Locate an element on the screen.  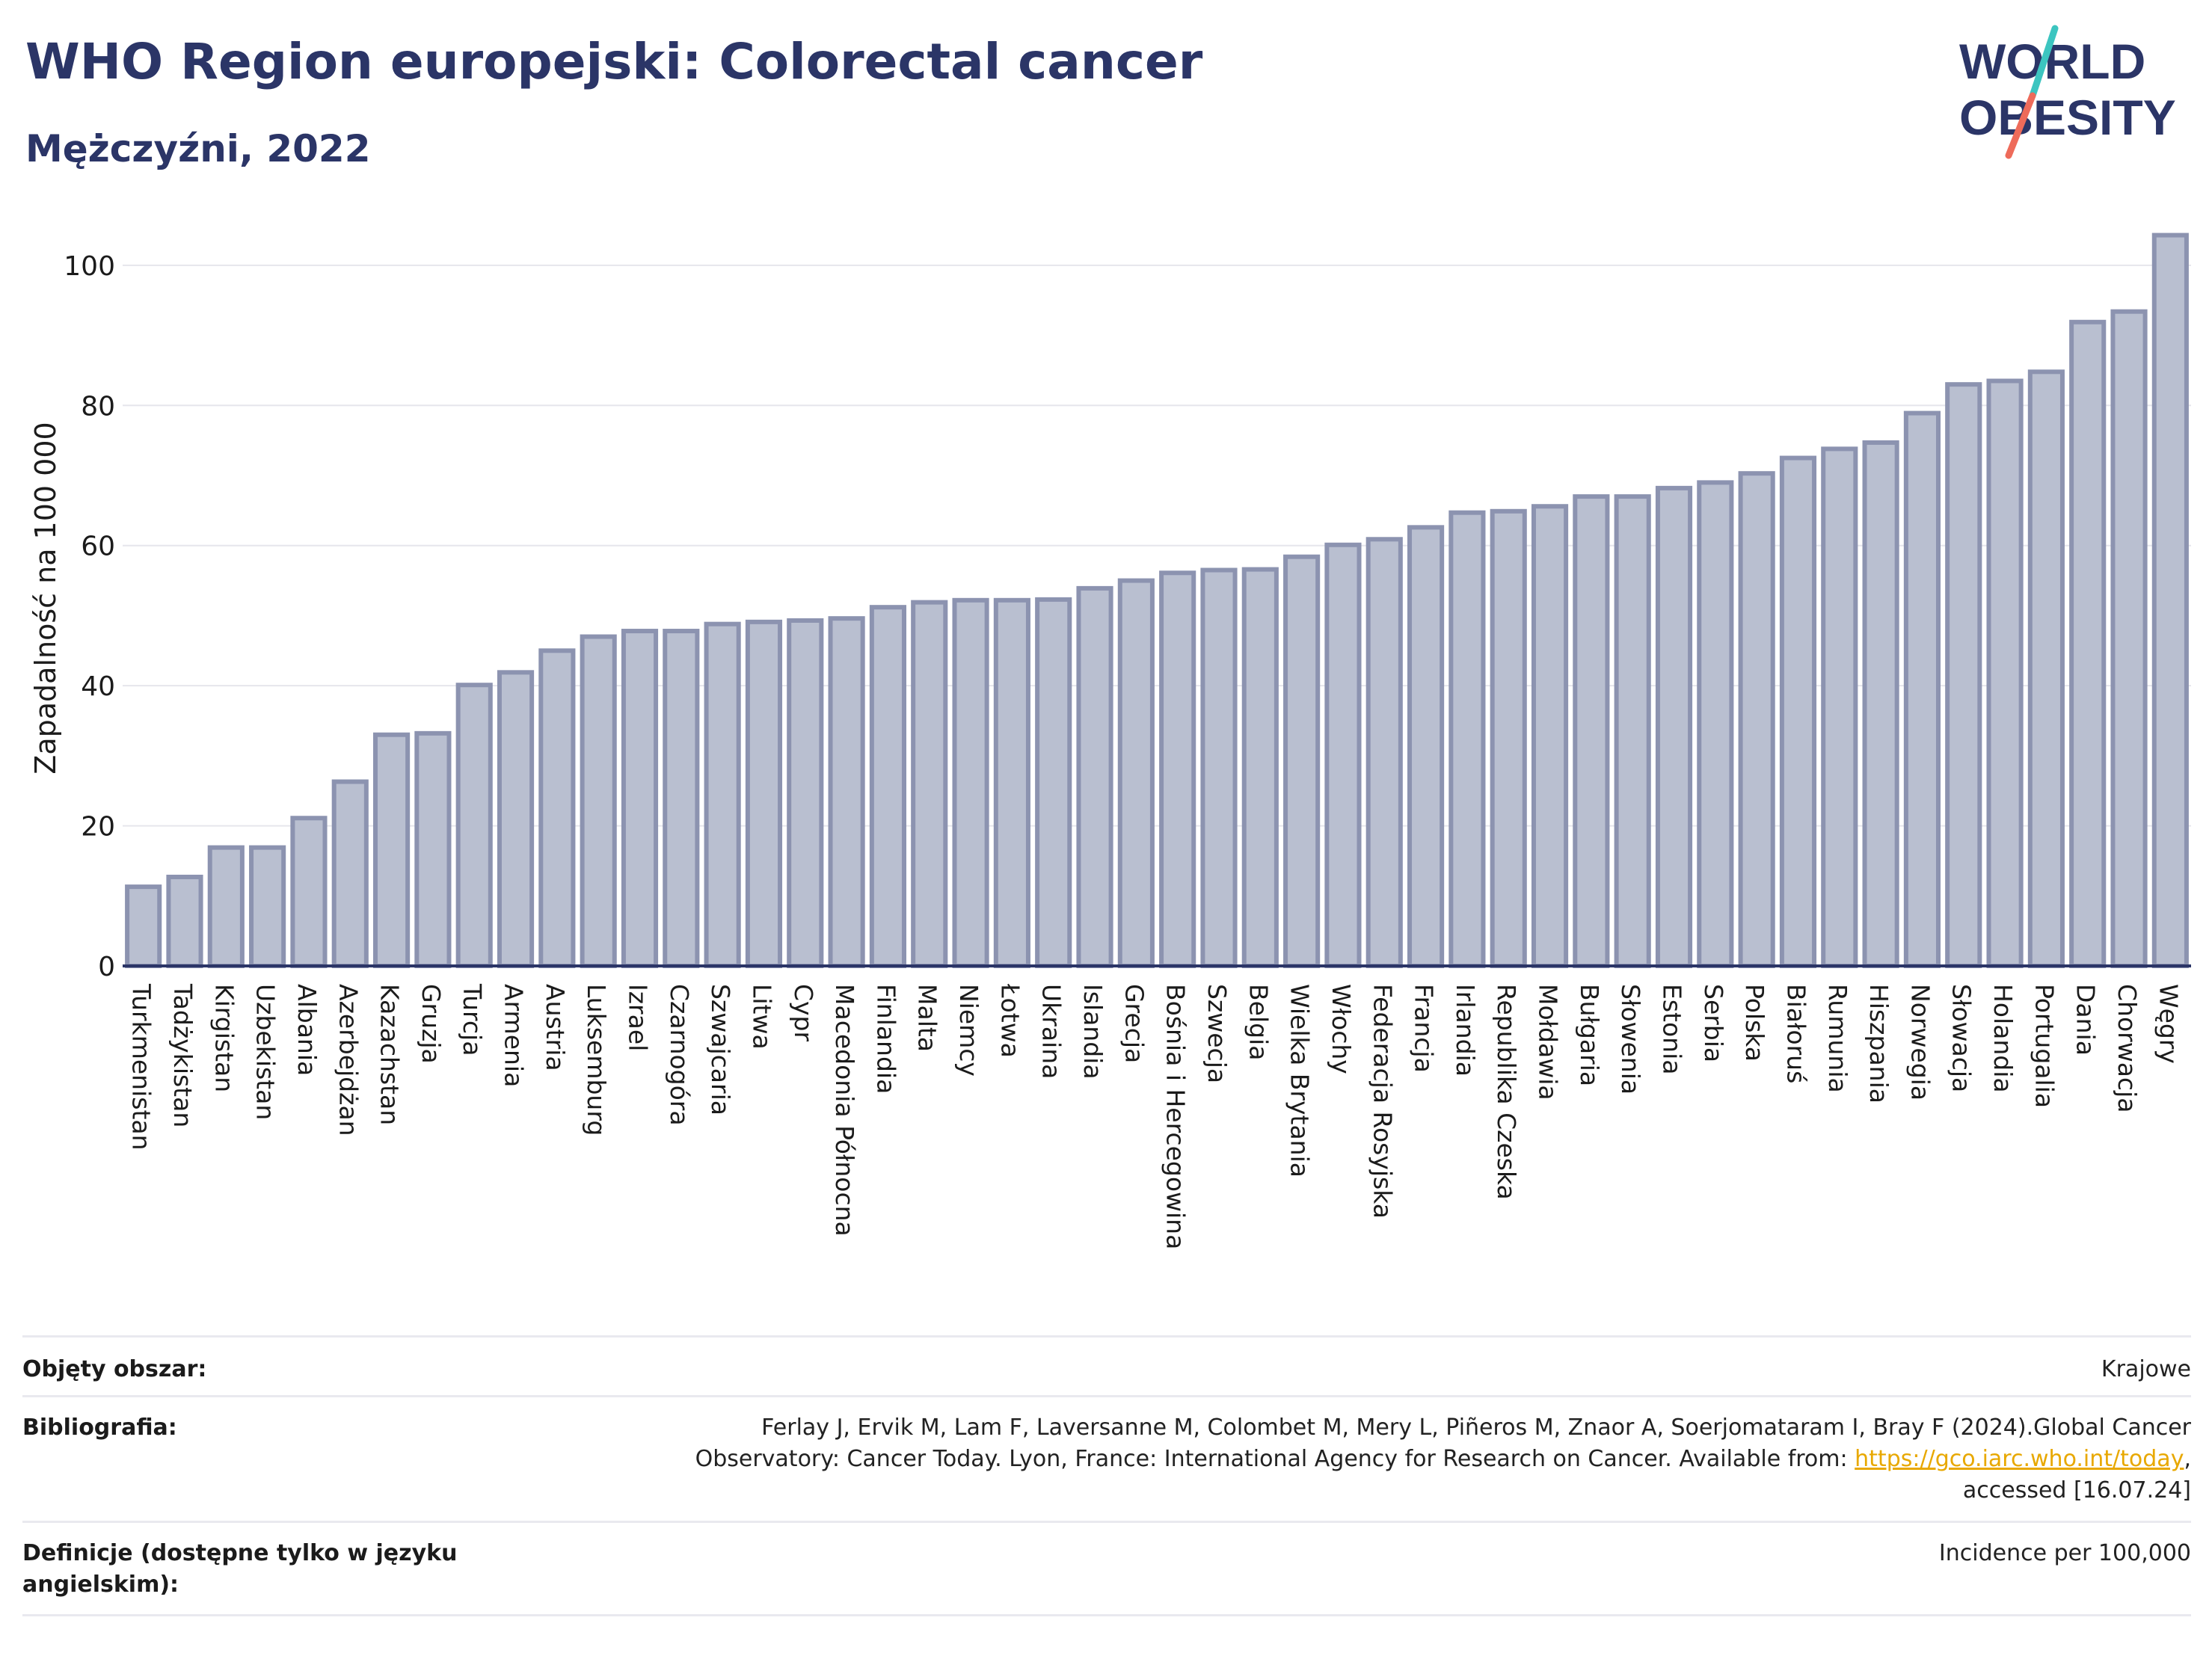
x-tick-label: Belgia is located at coordinates (1258, 1022).